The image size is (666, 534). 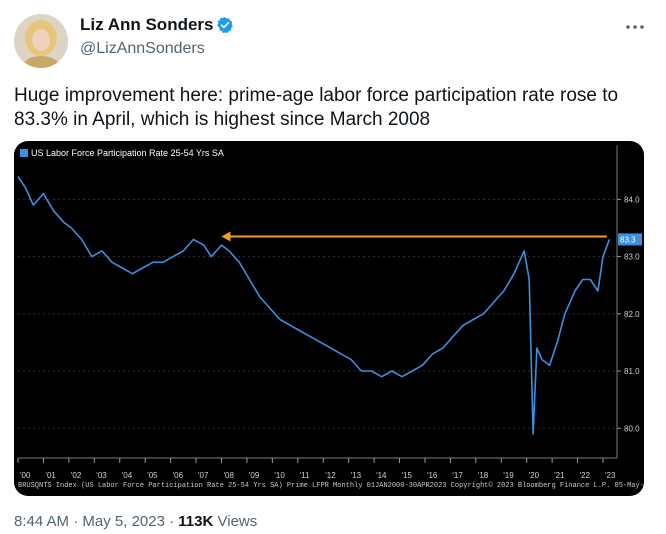 I want to click on x-tick-label: '05, so click(x=152, y=475).